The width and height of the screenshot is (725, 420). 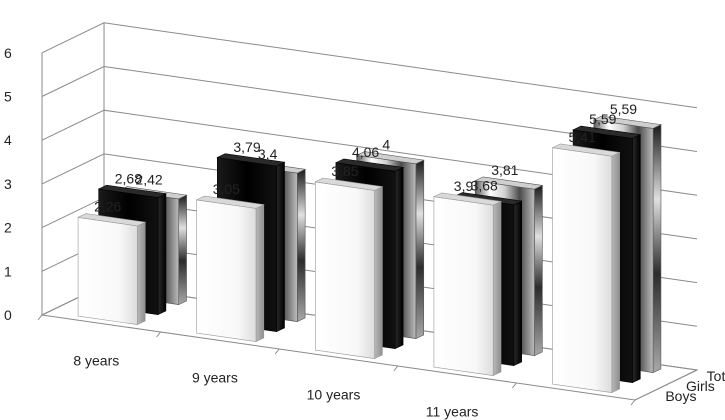 I want to click on data-label: 2,26, so click(x=107, y=207).